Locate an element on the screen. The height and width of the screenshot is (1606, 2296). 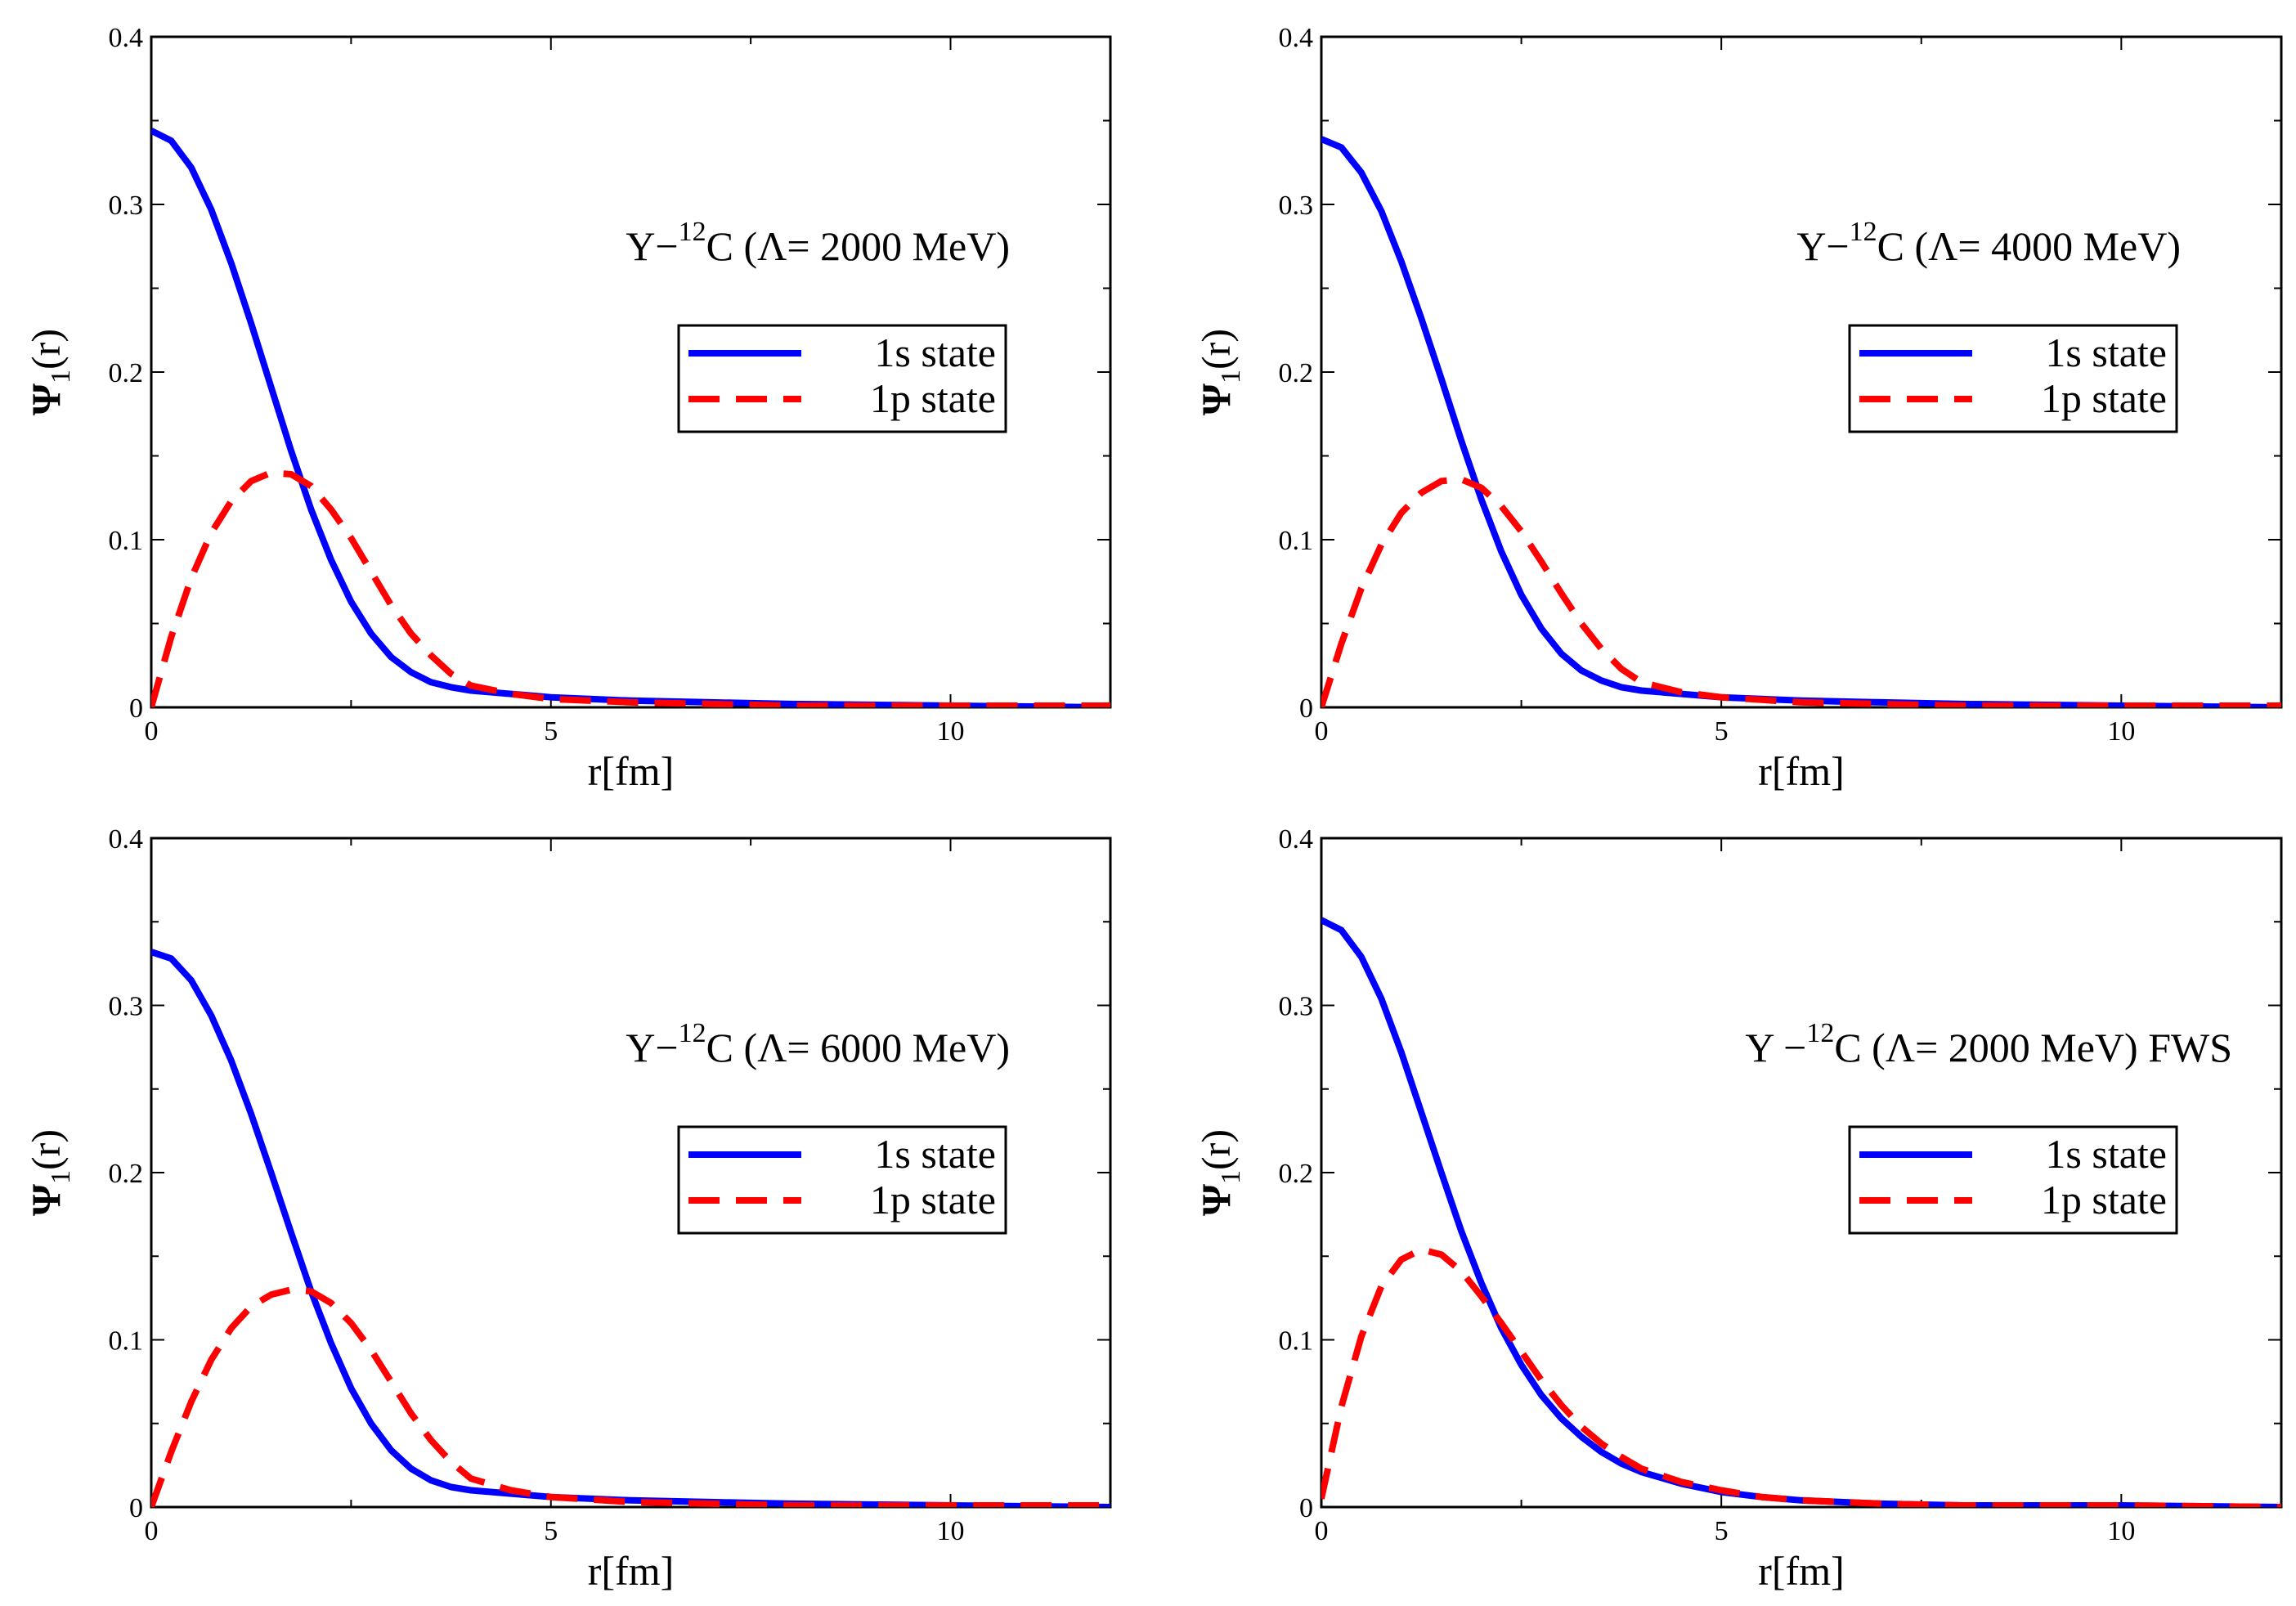
panel-annotation: Y−12C (Λ= 2000 MeV) is located at coordinates (818, 243).